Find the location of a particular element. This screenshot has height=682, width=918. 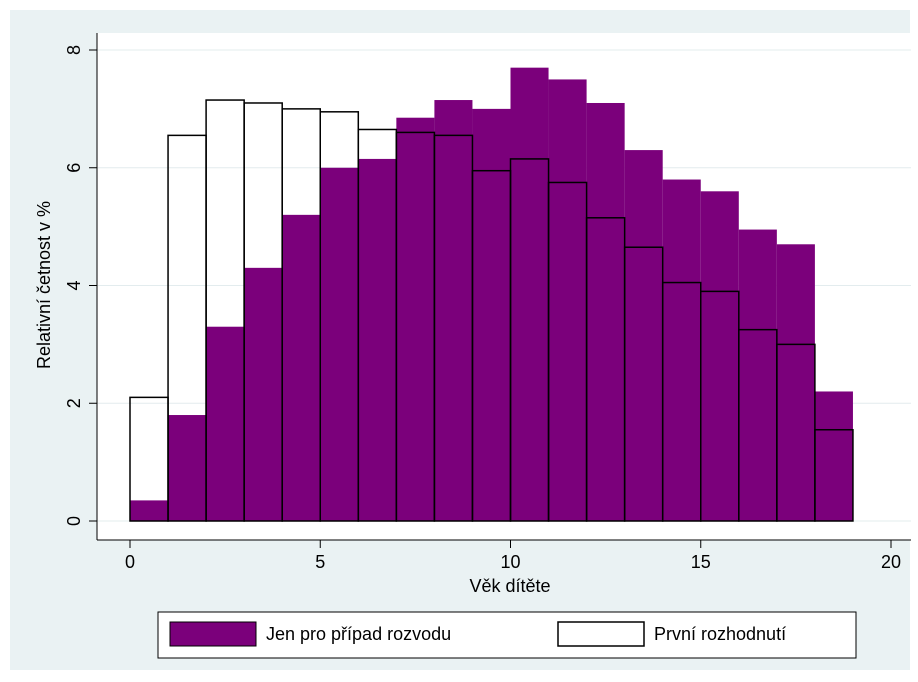

x-tick-label: 15 is located at coordinates (701, 562).